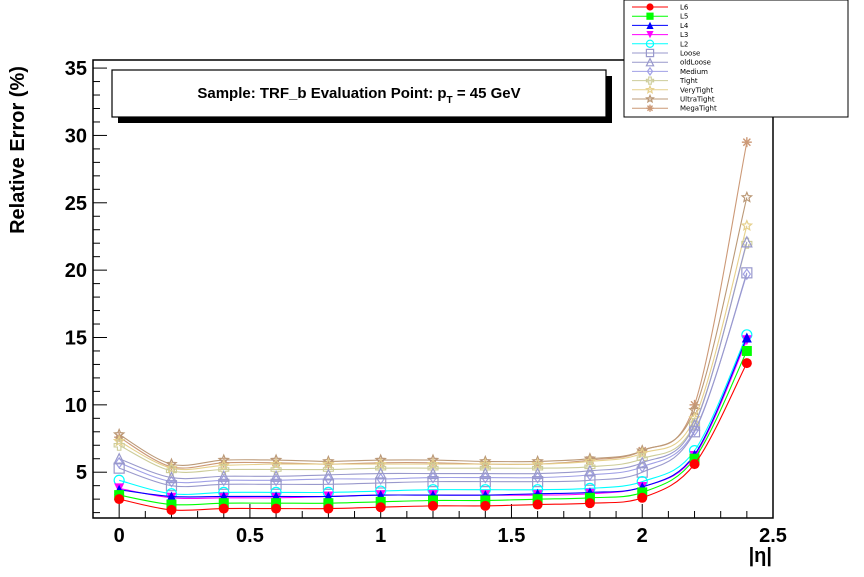  Describe the element at coordinates (670, 71) in the screenshot. I see `legend-entry: Medium` at that location.